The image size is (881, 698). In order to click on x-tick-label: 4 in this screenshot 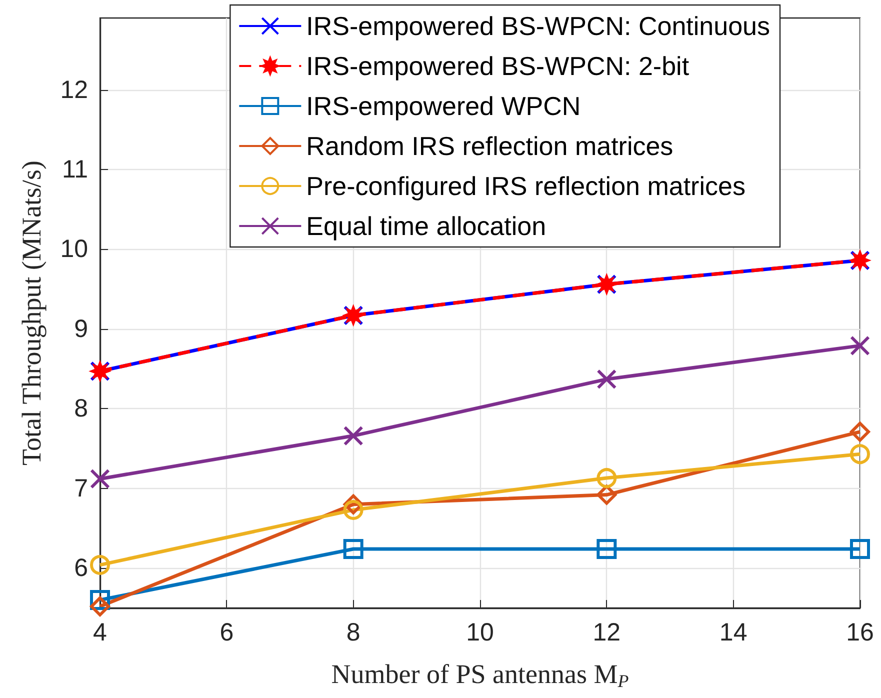, I will do `click(100, 632)`.